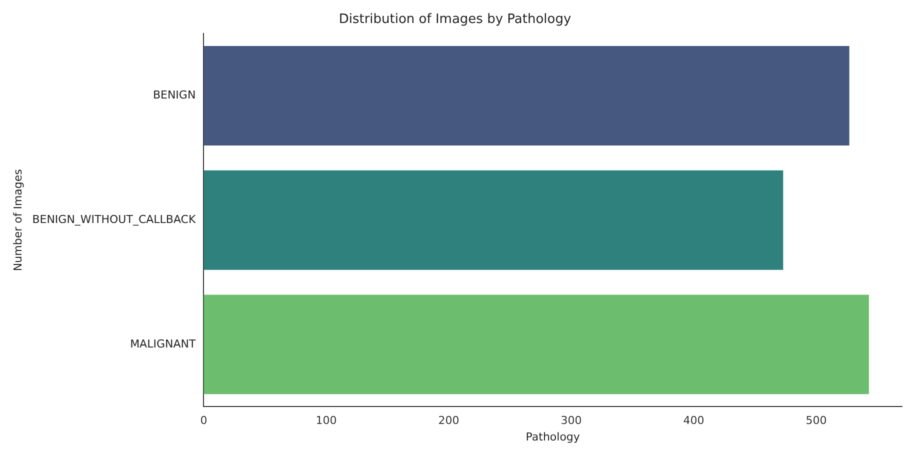  Describe the element at coordinates (174, 95) in the screenshot. I see `y-tick-label: BENIGN` at that location.